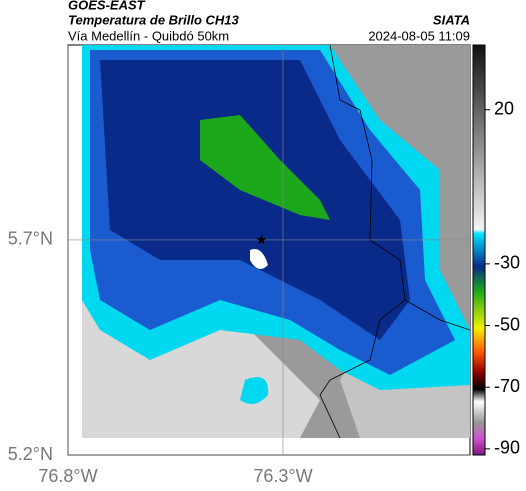  I want to click on small-cloud, so click(254, 390).